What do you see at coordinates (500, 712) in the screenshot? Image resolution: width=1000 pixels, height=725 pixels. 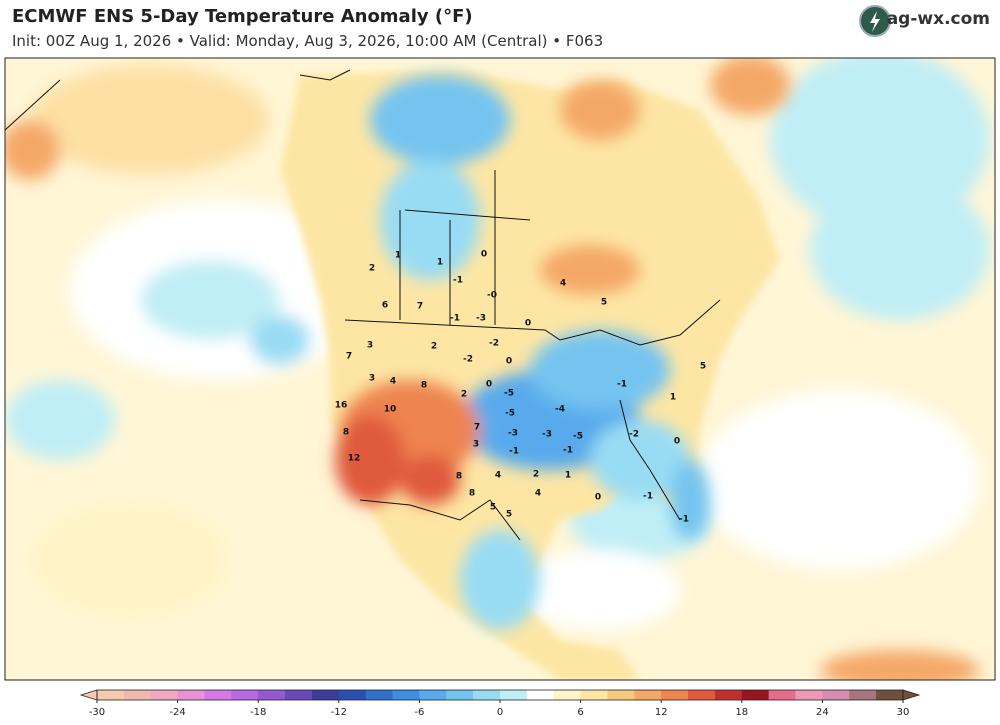 I see `colorbar-tick-label: 0` at bounding box center [500, 712].